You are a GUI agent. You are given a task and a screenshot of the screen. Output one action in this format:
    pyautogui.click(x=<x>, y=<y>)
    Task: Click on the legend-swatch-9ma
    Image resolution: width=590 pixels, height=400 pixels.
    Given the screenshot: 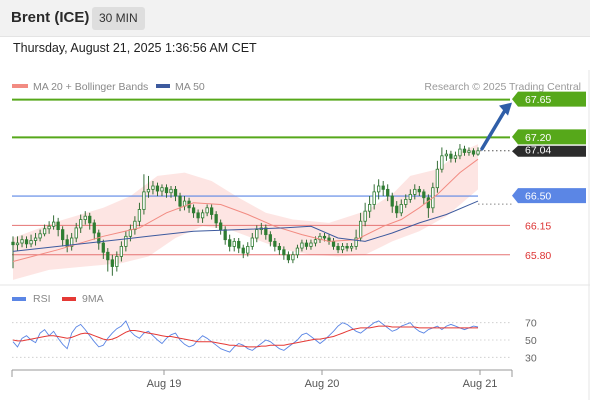 What is the action you would take?
    pyautogui.click(x=69, y=299)
    